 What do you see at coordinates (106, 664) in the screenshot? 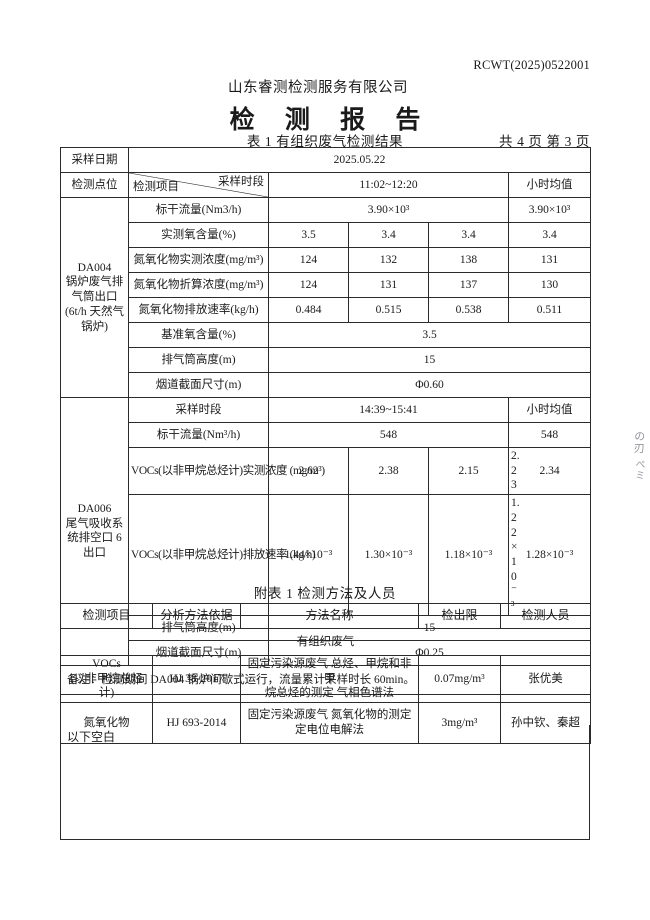
I see `method-item-line: VOCs` at bounding box center [106, 664].